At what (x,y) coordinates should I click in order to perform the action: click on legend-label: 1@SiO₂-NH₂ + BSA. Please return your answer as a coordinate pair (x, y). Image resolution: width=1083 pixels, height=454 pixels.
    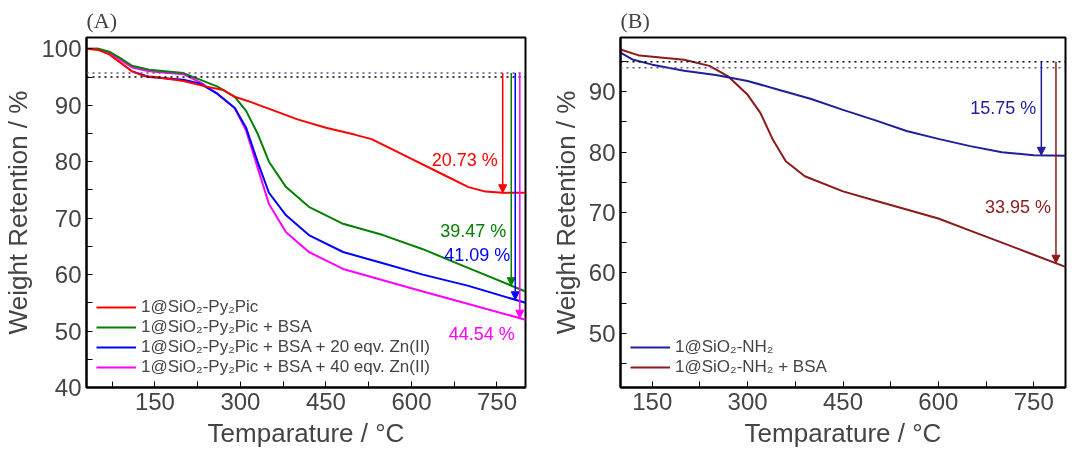
    Looking at the image, I should click on (751, 367).